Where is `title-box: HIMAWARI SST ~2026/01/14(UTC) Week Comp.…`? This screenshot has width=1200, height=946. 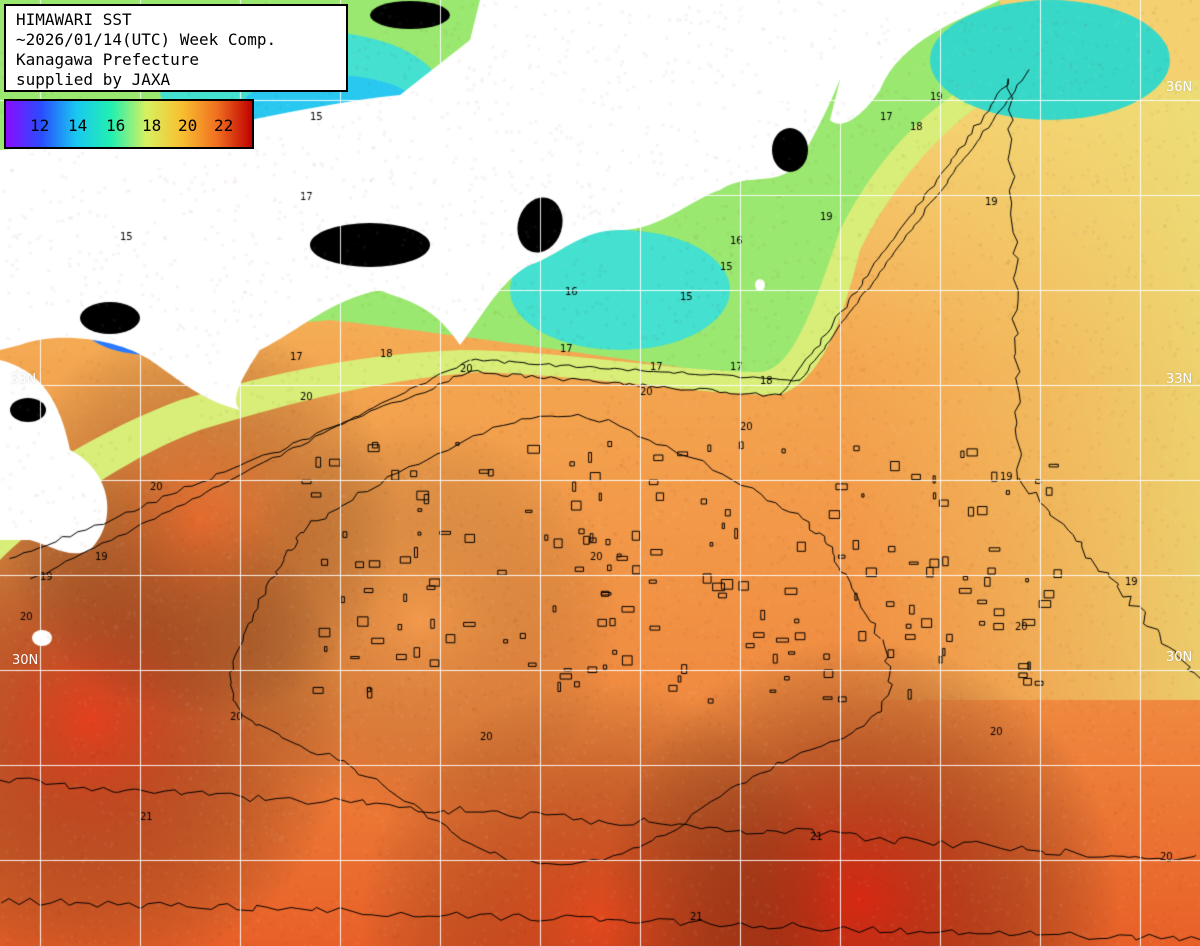
title-box: HIMAWARI SST ~2026/01/14(UTC) Week Comp.… is located at coordinates (176, 48).